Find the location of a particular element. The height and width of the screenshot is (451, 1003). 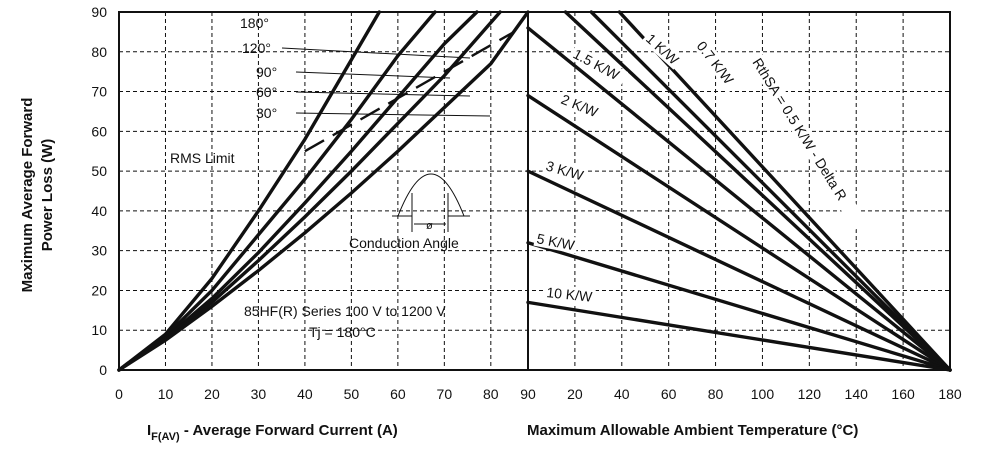

right-x-tick-label: 40 is located at coordinates (622, 394).